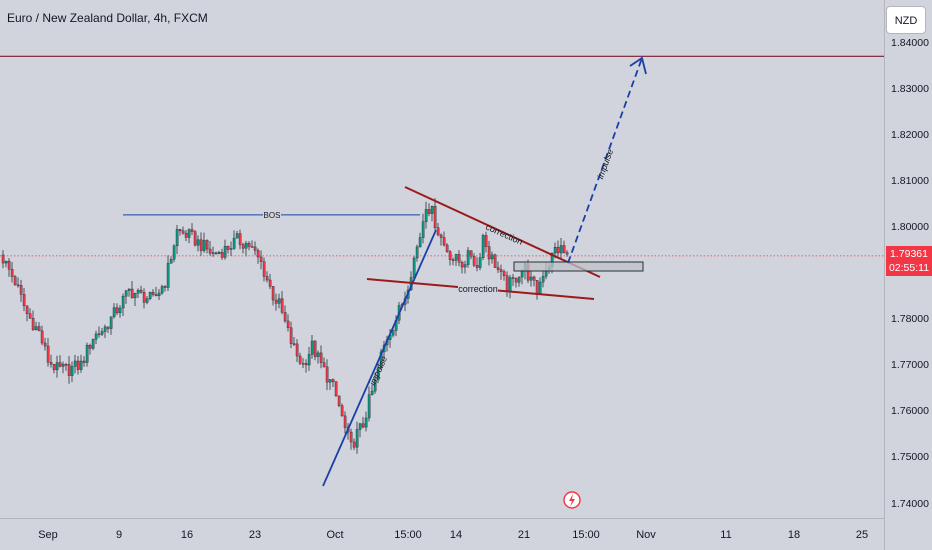  I want to click on price-tick-label: 1.81000, so click(910, 181).